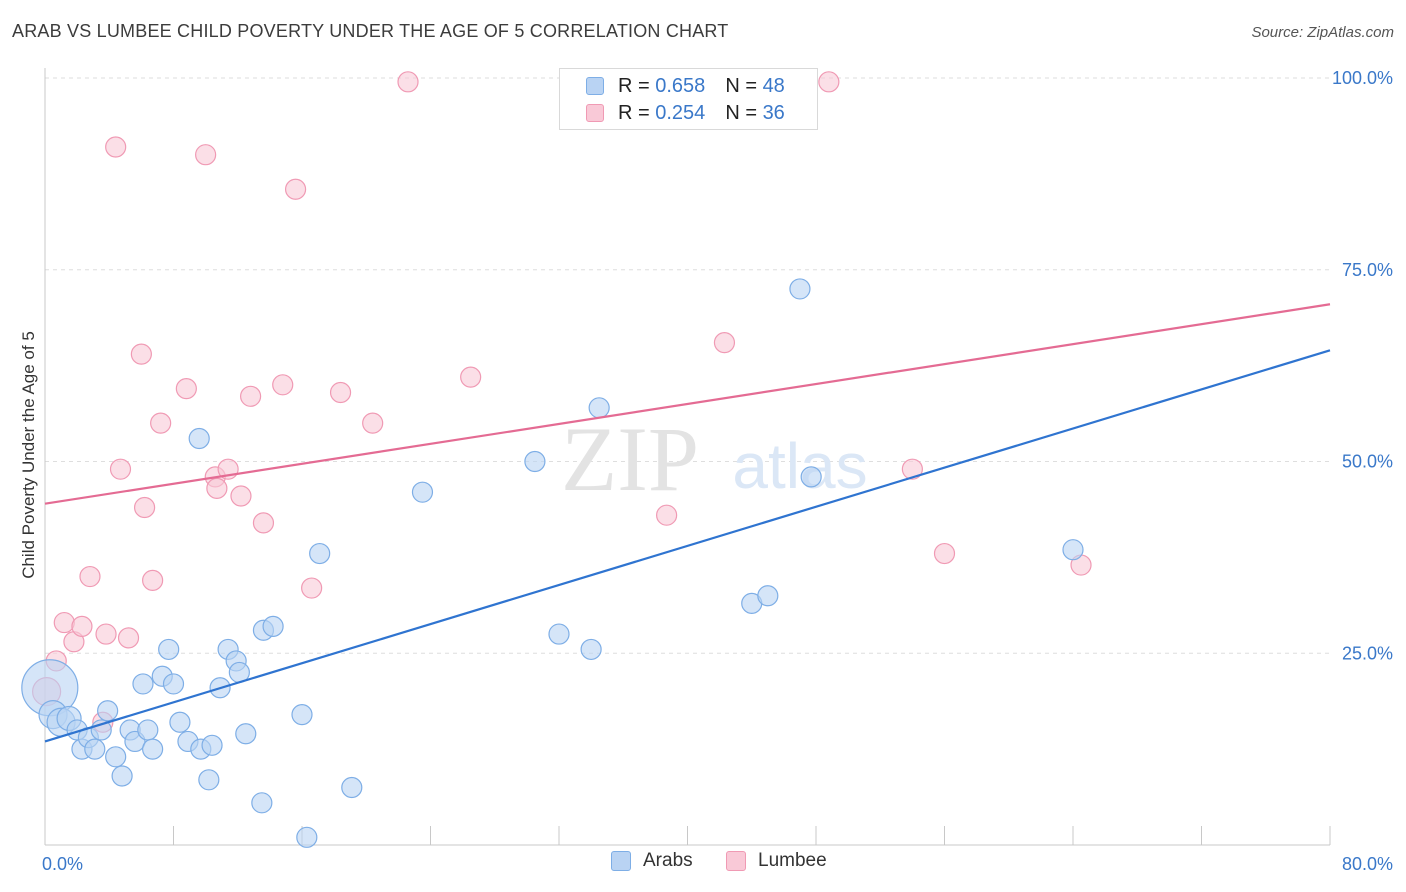 This screenshot has width=1406, height=892. Describe the element at coordinates (1367, 462) in the screenshot. I see `y-tick-label: 50.0%` at that location.